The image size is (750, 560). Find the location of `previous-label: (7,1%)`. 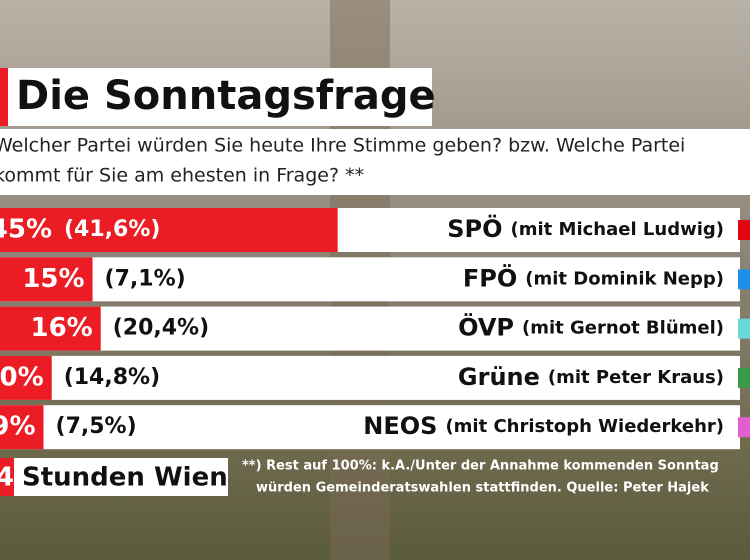

previous-label: (7,1%) is located at coordinates (145, 278).